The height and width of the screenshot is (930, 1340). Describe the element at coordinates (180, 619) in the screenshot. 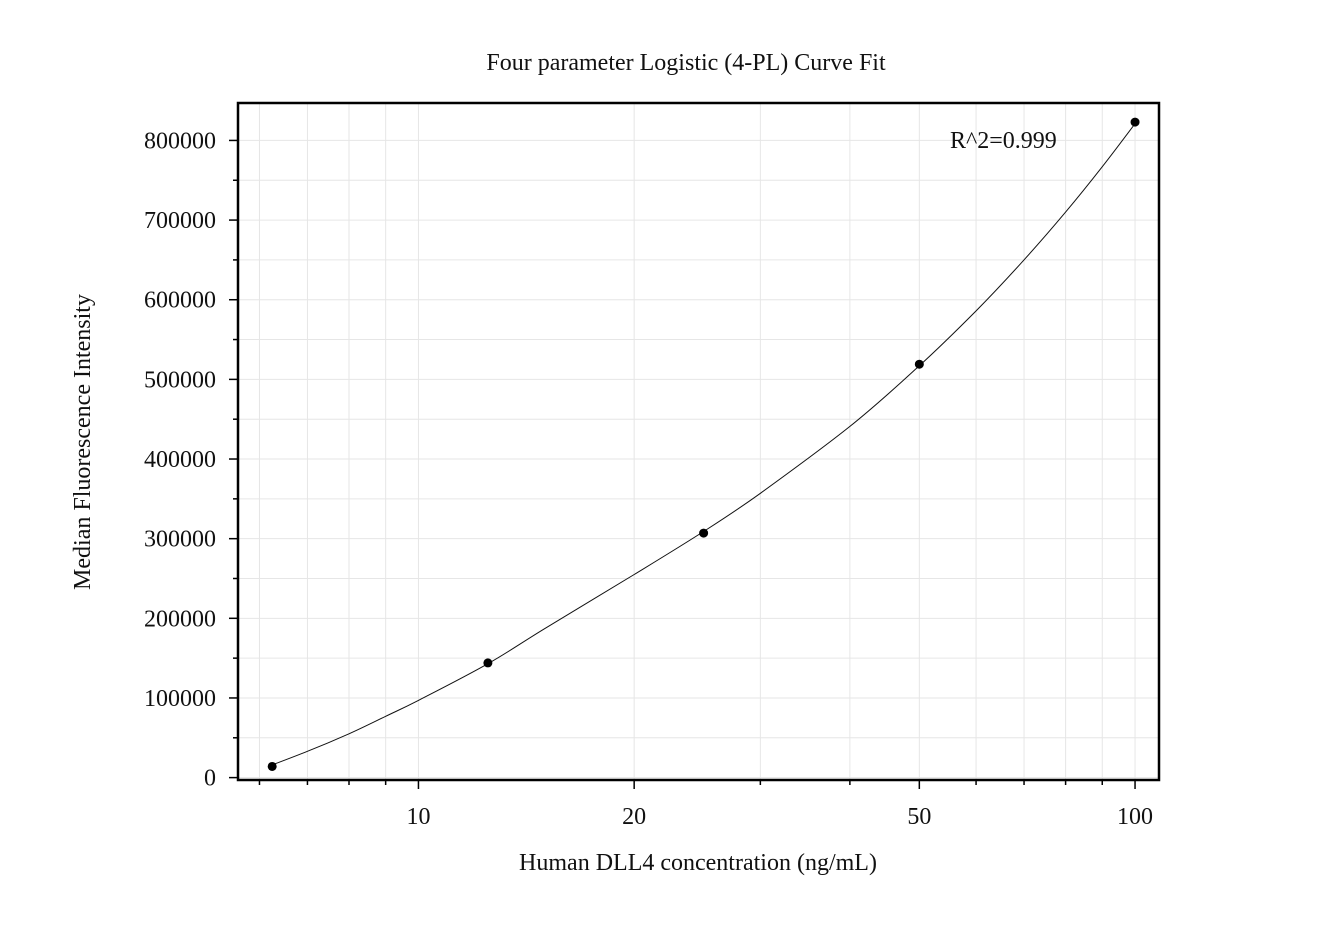

I see `y-tick-label: 200000` at that location.